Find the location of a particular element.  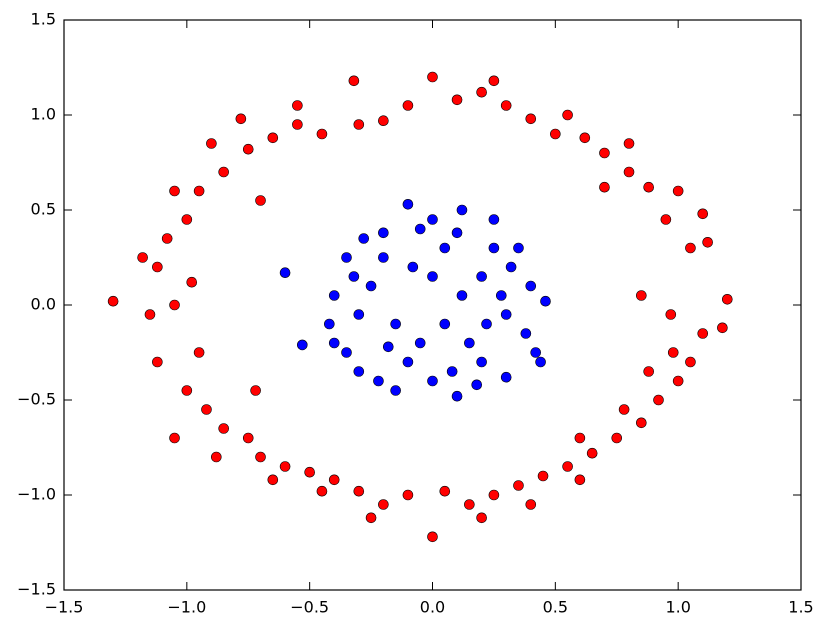

x-tick-label: 0.5 is located at coordinates (555, 607).